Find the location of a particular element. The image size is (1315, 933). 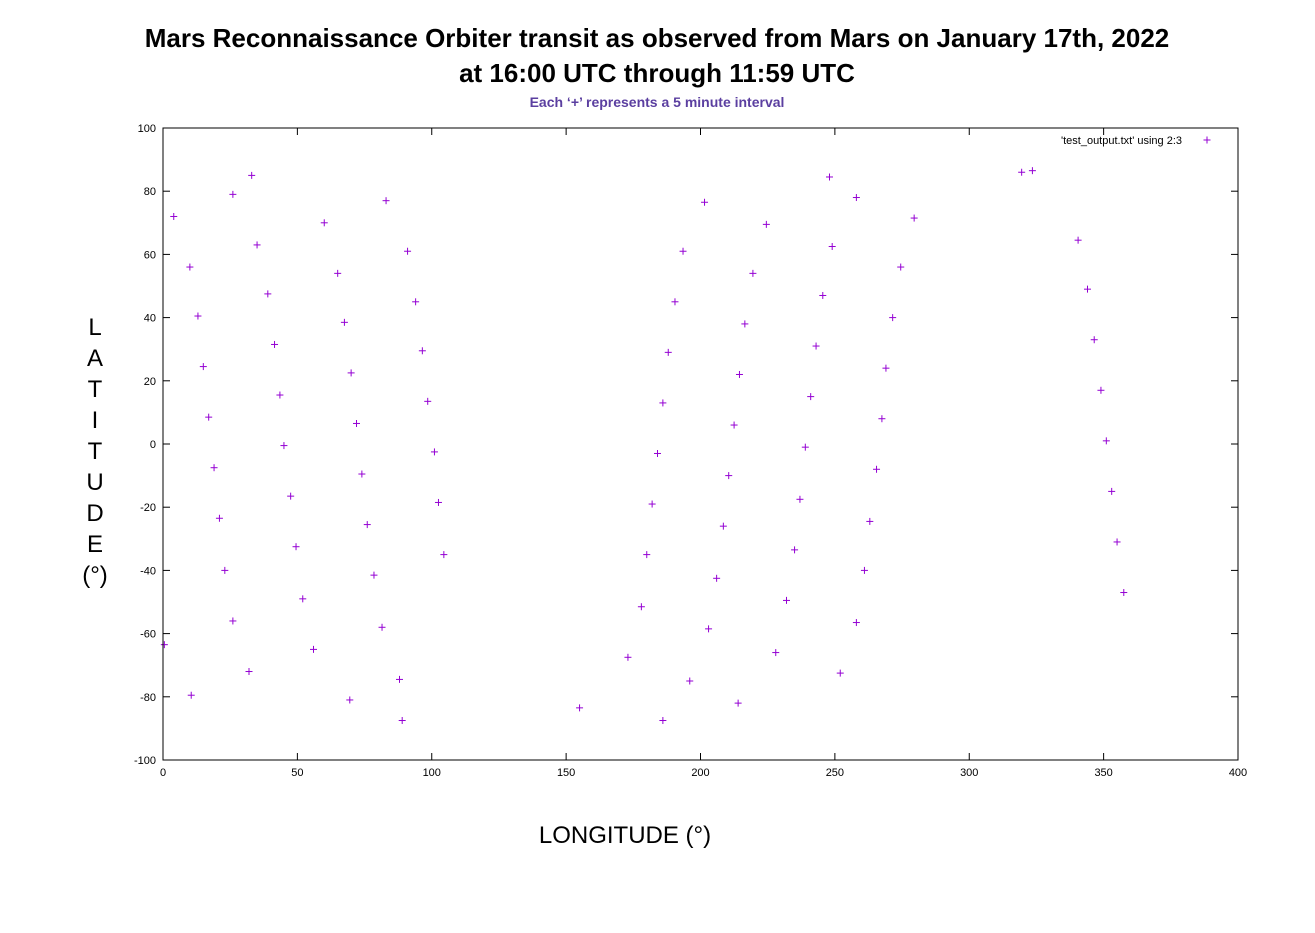

legend-plus-marker is located at coordinates (1207, 140).